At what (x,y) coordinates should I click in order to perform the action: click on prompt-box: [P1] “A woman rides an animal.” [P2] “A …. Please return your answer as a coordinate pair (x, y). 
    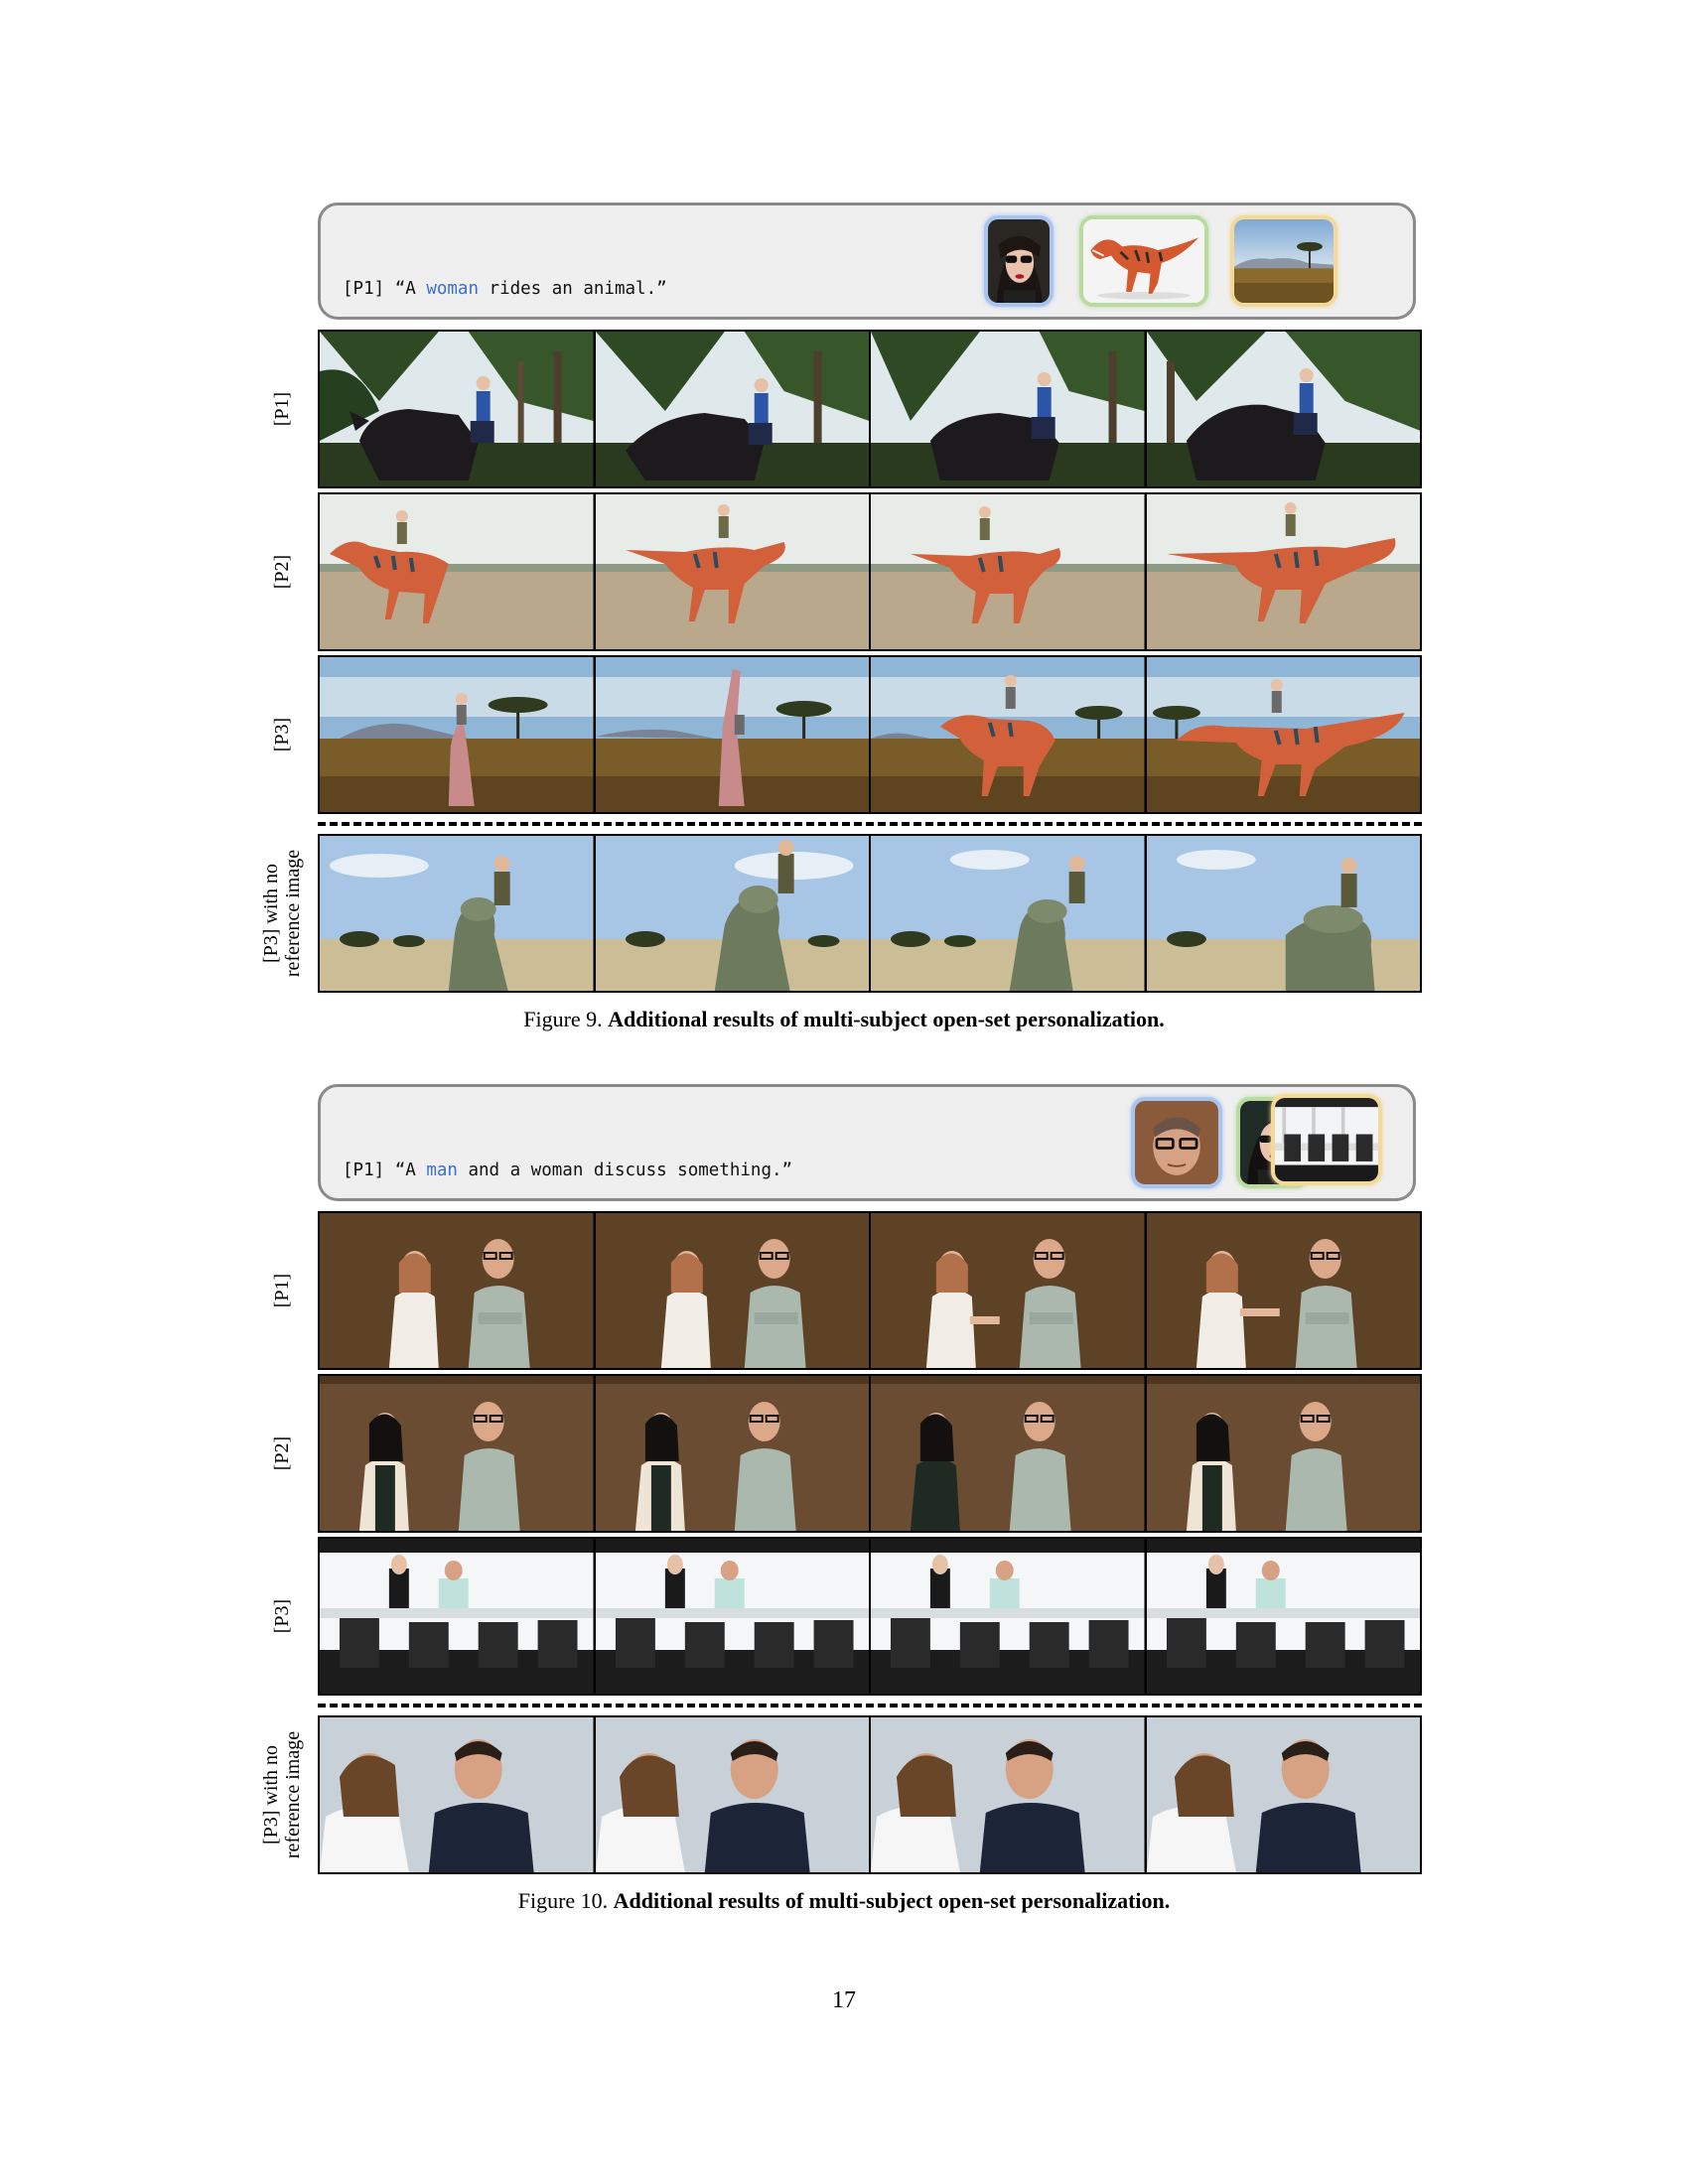
    Looking at the image, I should click on (867, 331).